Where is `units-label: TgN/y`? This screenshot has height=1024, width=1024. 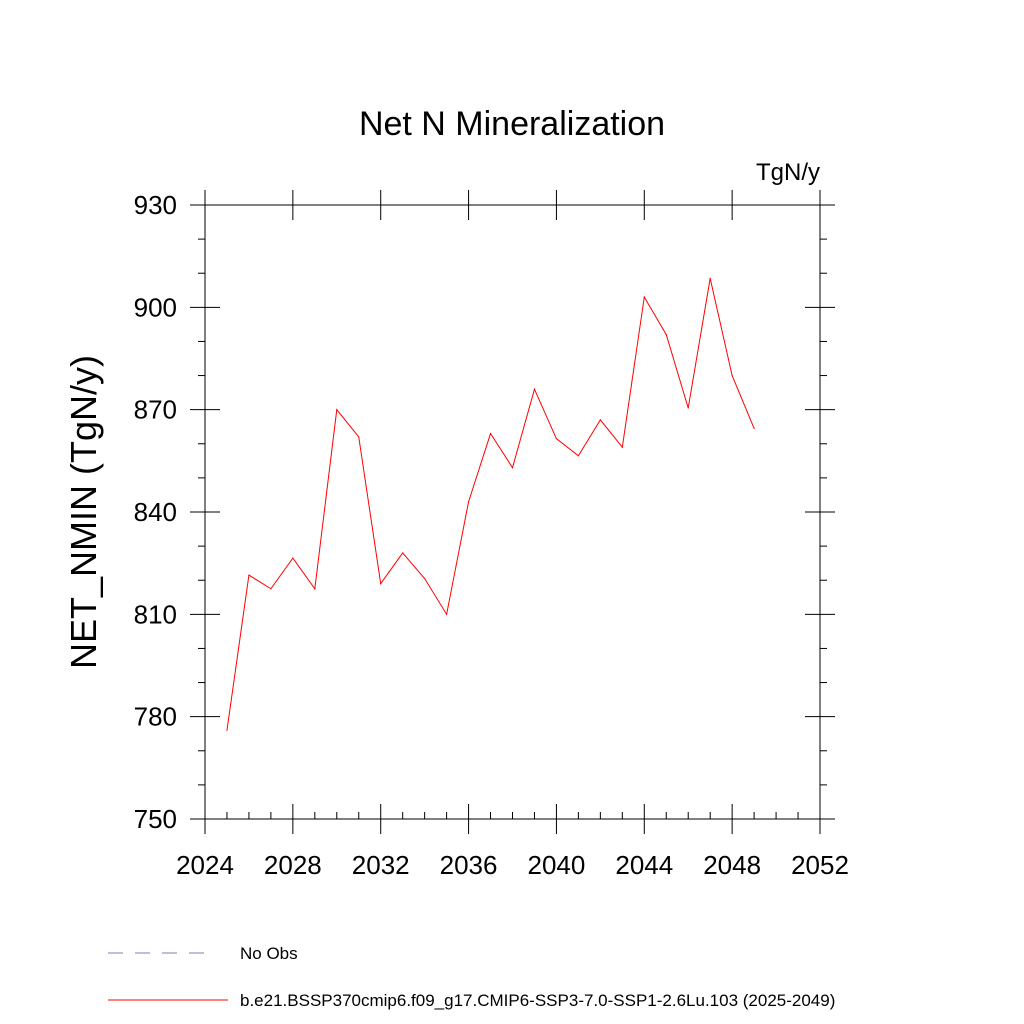
units-label: TgN/y is located at coordinates (788, 172).